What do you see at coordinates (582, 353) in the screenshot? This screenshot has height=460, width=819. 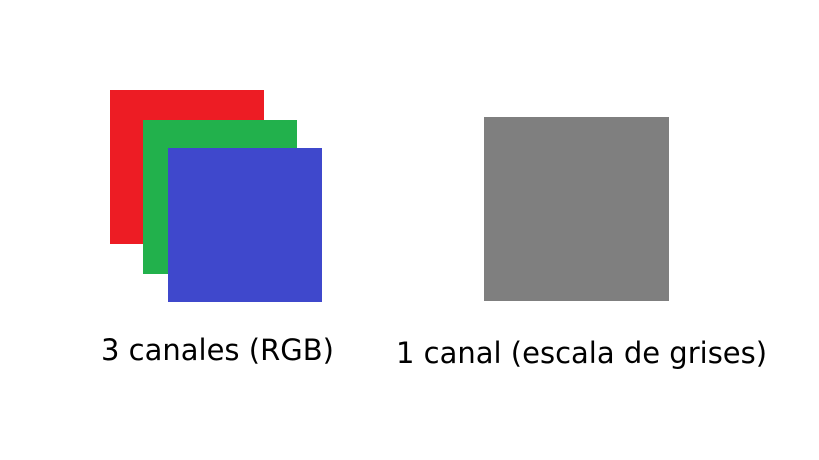 I see `grayscale-caption: 1 canal (escala de grises)` at bounding box center [582, 353].